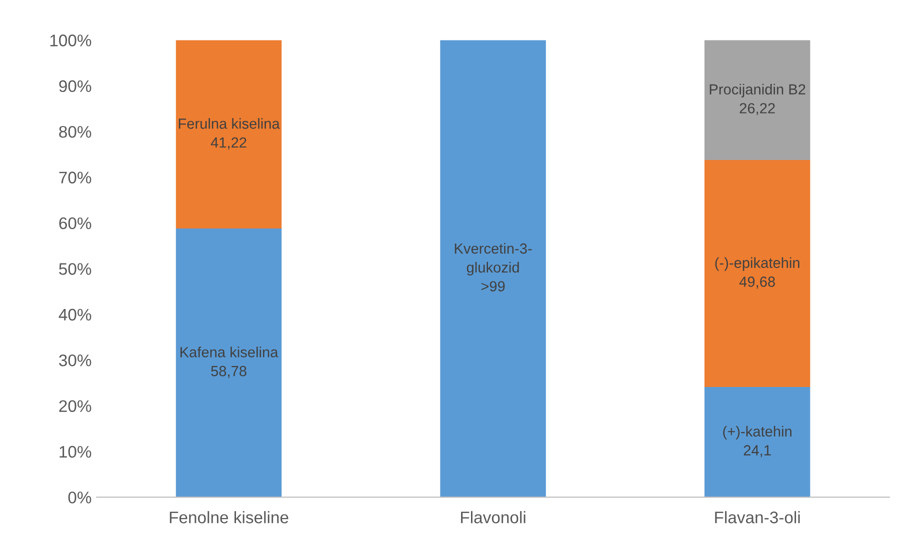 This screenshot has height=550, width=903. I want to click on x-tick-label: Fenolne kiseline, so click(229, 517).